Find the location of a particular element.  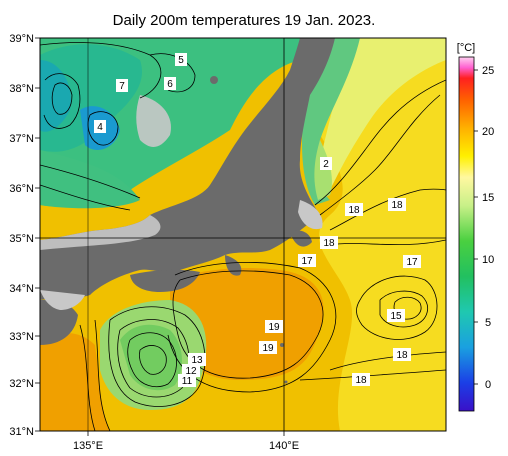

land-shikoku is located at coordinates (165, 280).